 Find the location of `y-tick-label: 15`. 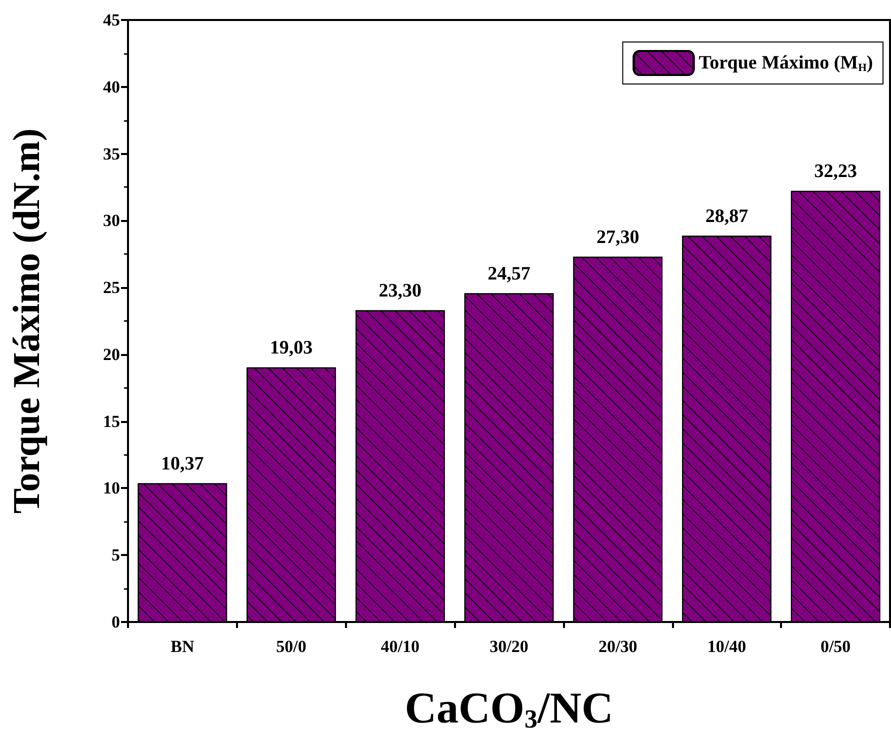

y-tick-label: 15 is located at coordinates (111, 421).